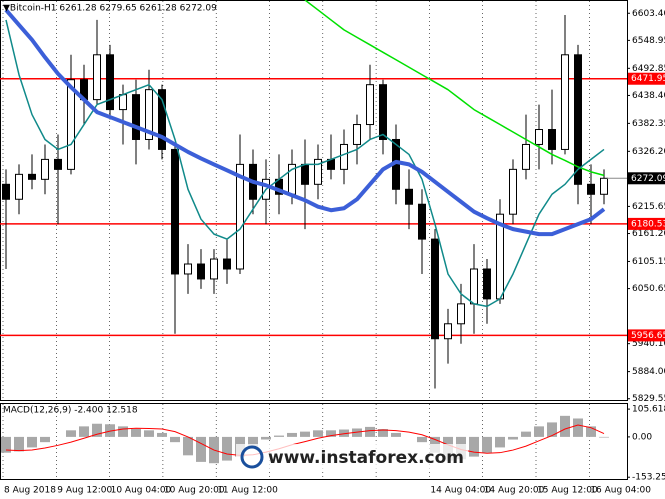 This screenshot has width=665, height=499. What do you see at coordinates (648, 234) in the screenshot?
I see `y-tick-label: 6161.20` at bounding box center [648, 234].